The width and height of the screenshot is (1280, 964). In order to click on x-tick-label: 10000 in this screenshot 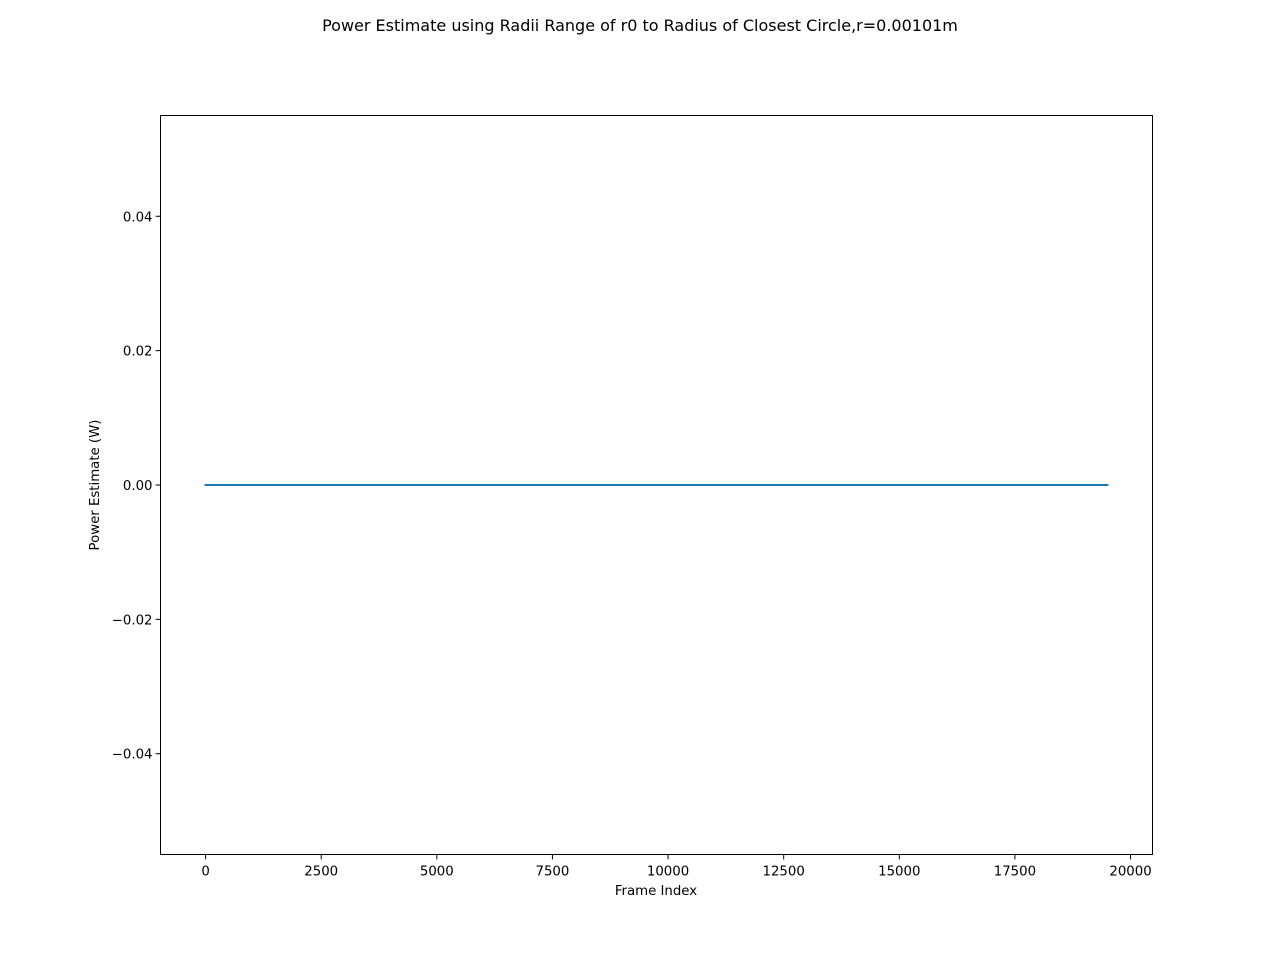, I will do `click(668, 872)`.